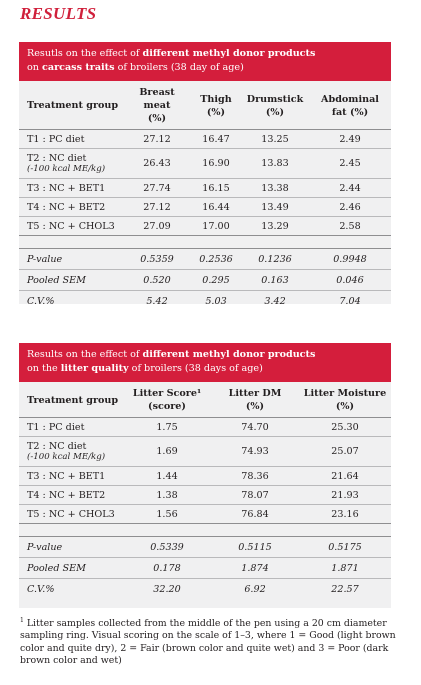 Image resolution: width=421 pixels, height=685 pixels. I want to click on value-cell: 2.49, so click(350, 139).